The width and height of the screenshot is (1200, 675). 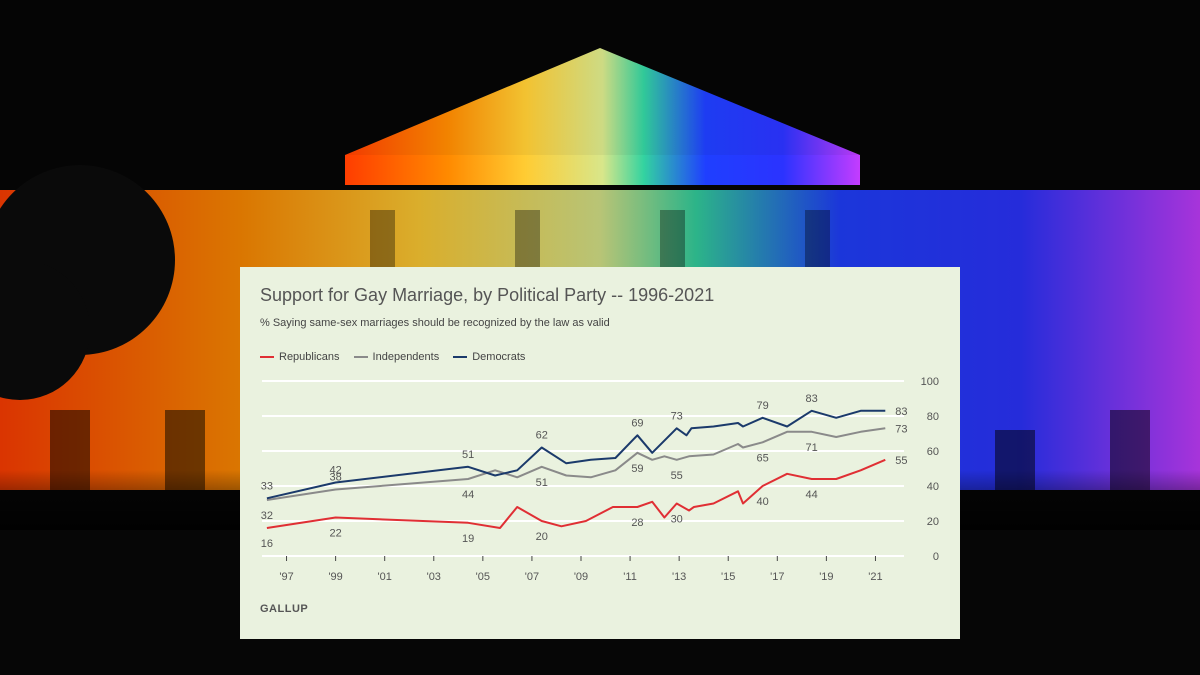 What do you see at coordinates (812, 448) in the screenshot?
I see `data-label-independents: 71` at bounding box center [812, 448].